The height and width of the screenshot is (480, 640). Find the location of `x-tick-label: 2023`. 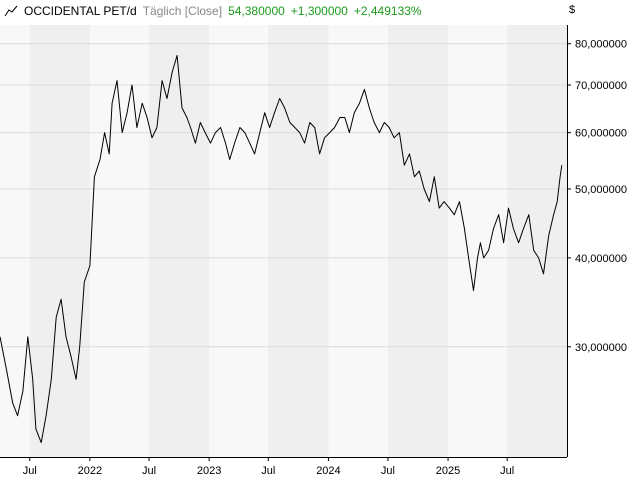

x-tick-label: 2023 is located at coordinates (209, 471).